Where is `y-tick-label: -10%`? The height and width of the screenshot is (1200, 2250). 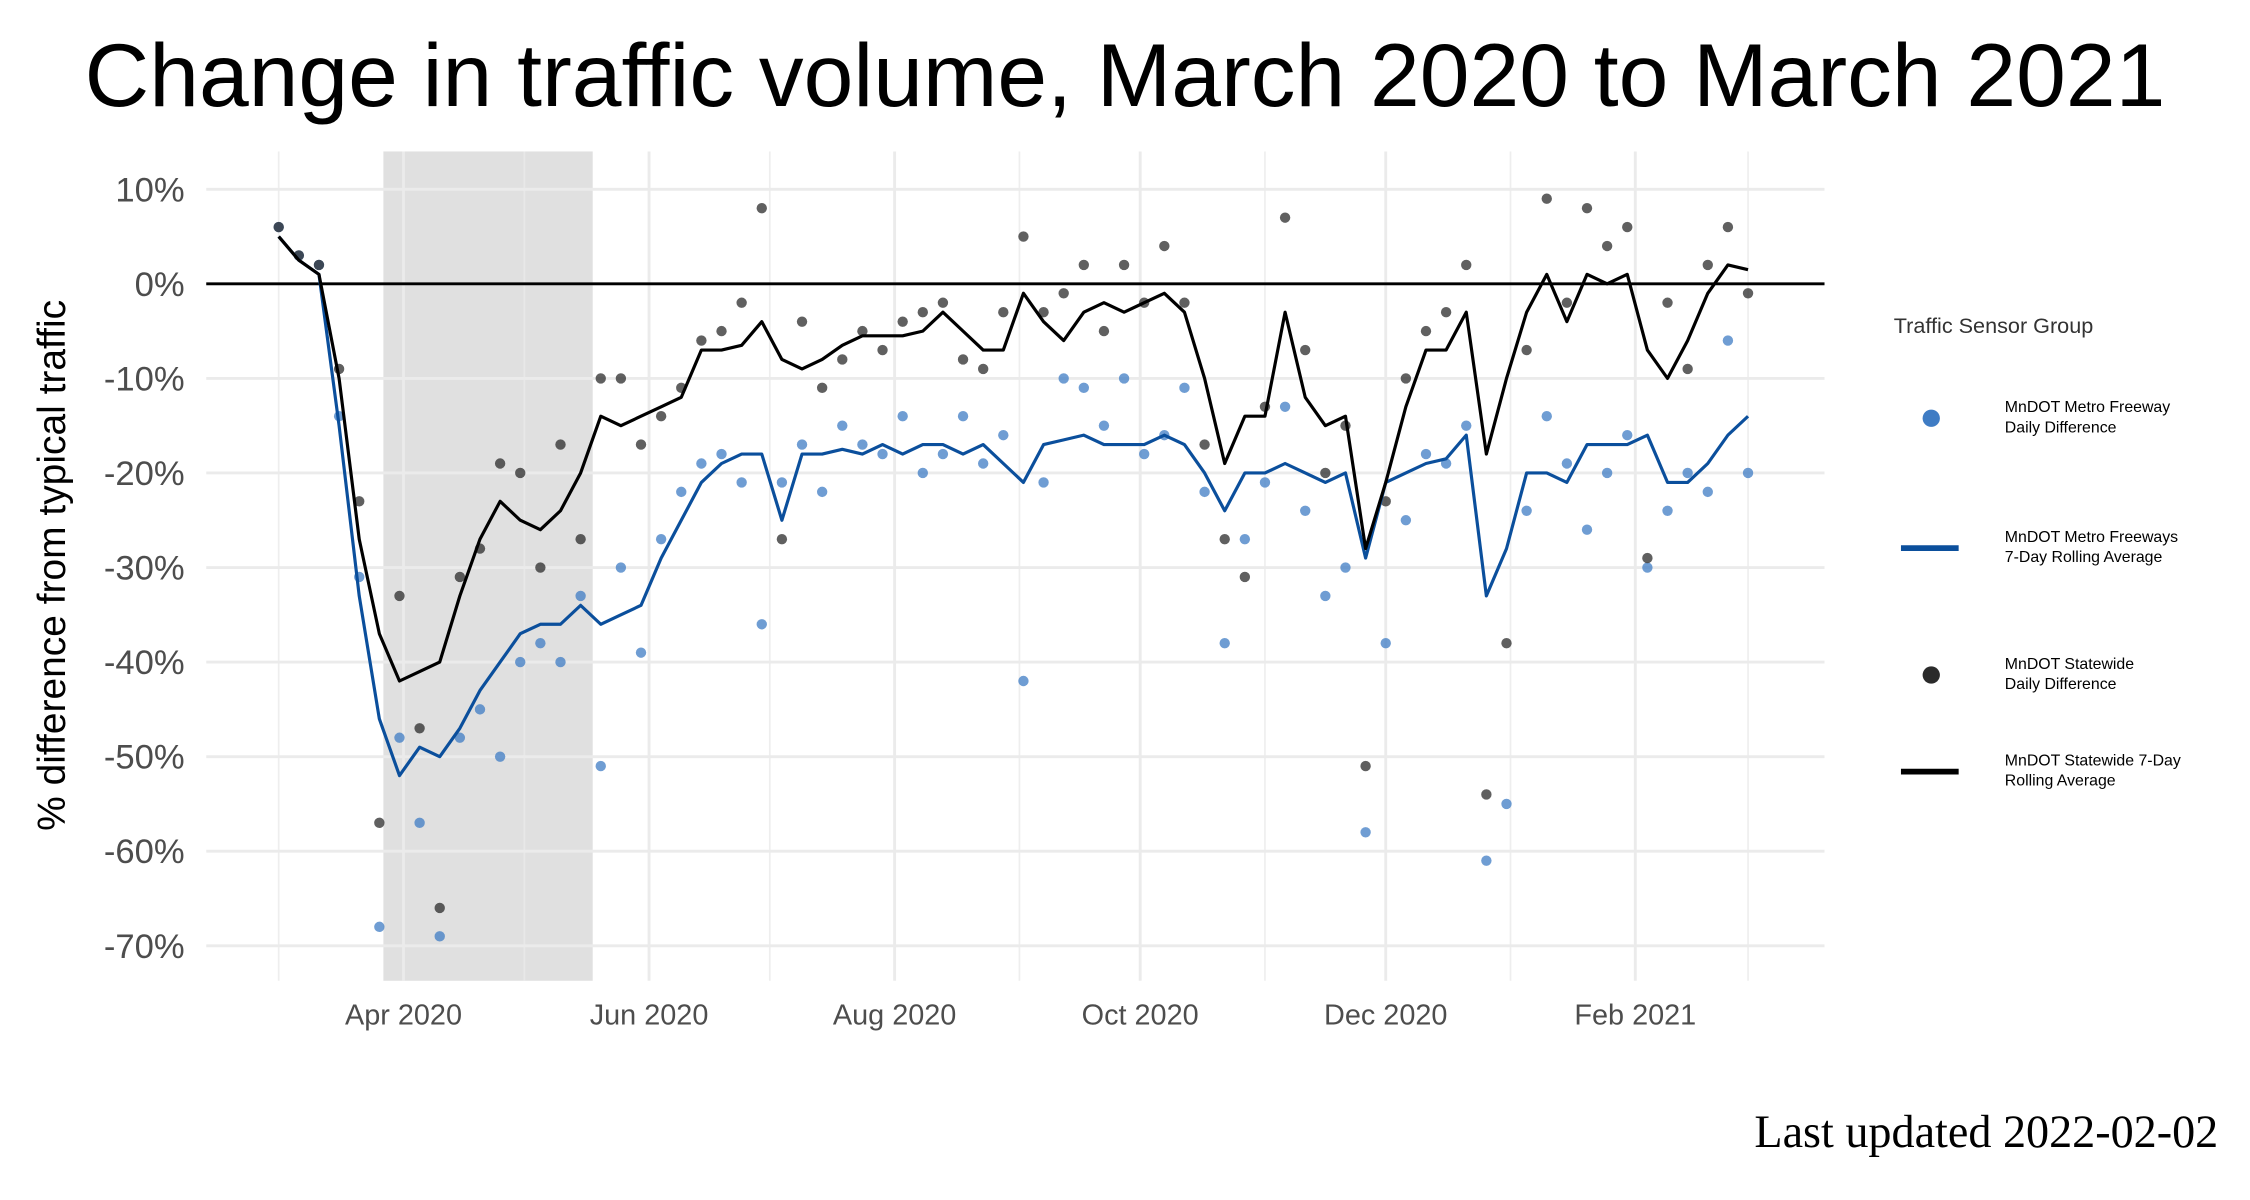 y-tick-label: -10% is located at coordinates (144, 379).